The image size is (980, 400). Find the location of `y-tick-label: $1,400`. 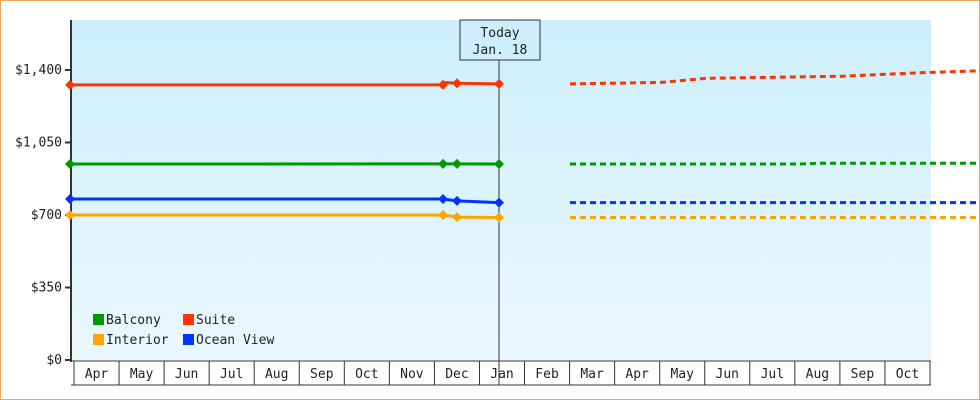

y-tick-label: $1,400 is located at coordinates (38, 70).